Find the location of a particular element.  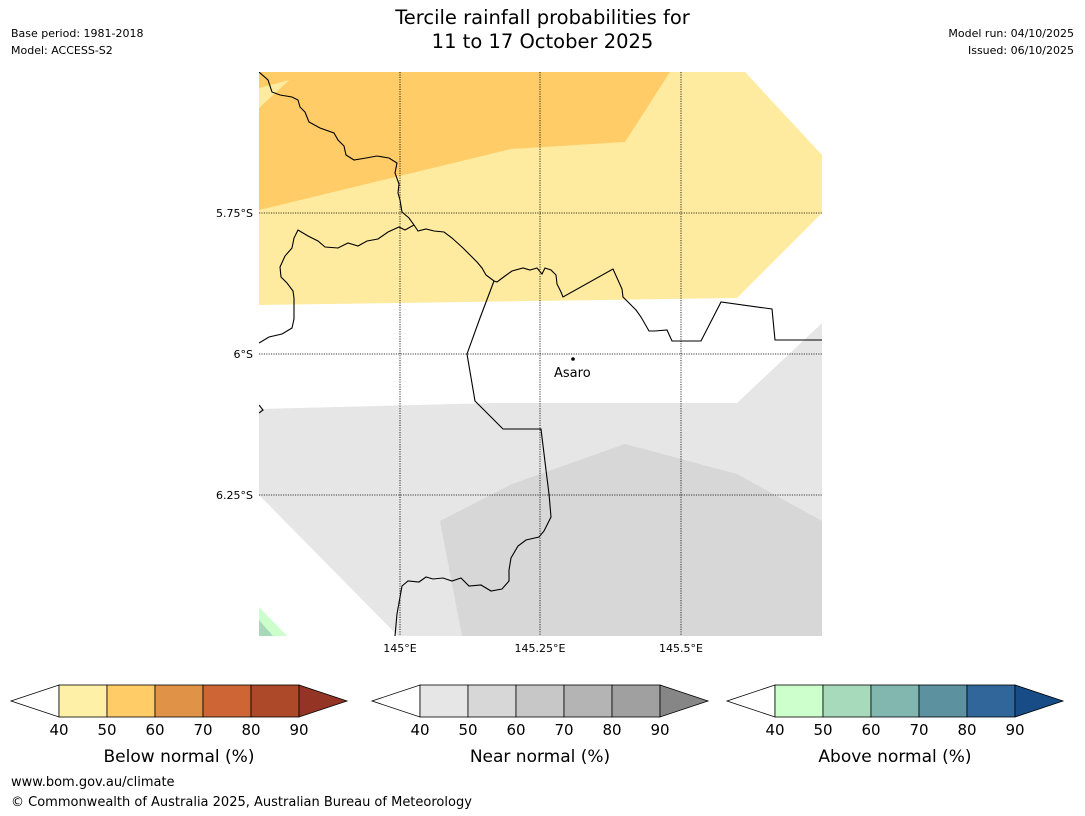

below-40-wedge is located at coordinates (328, 565).